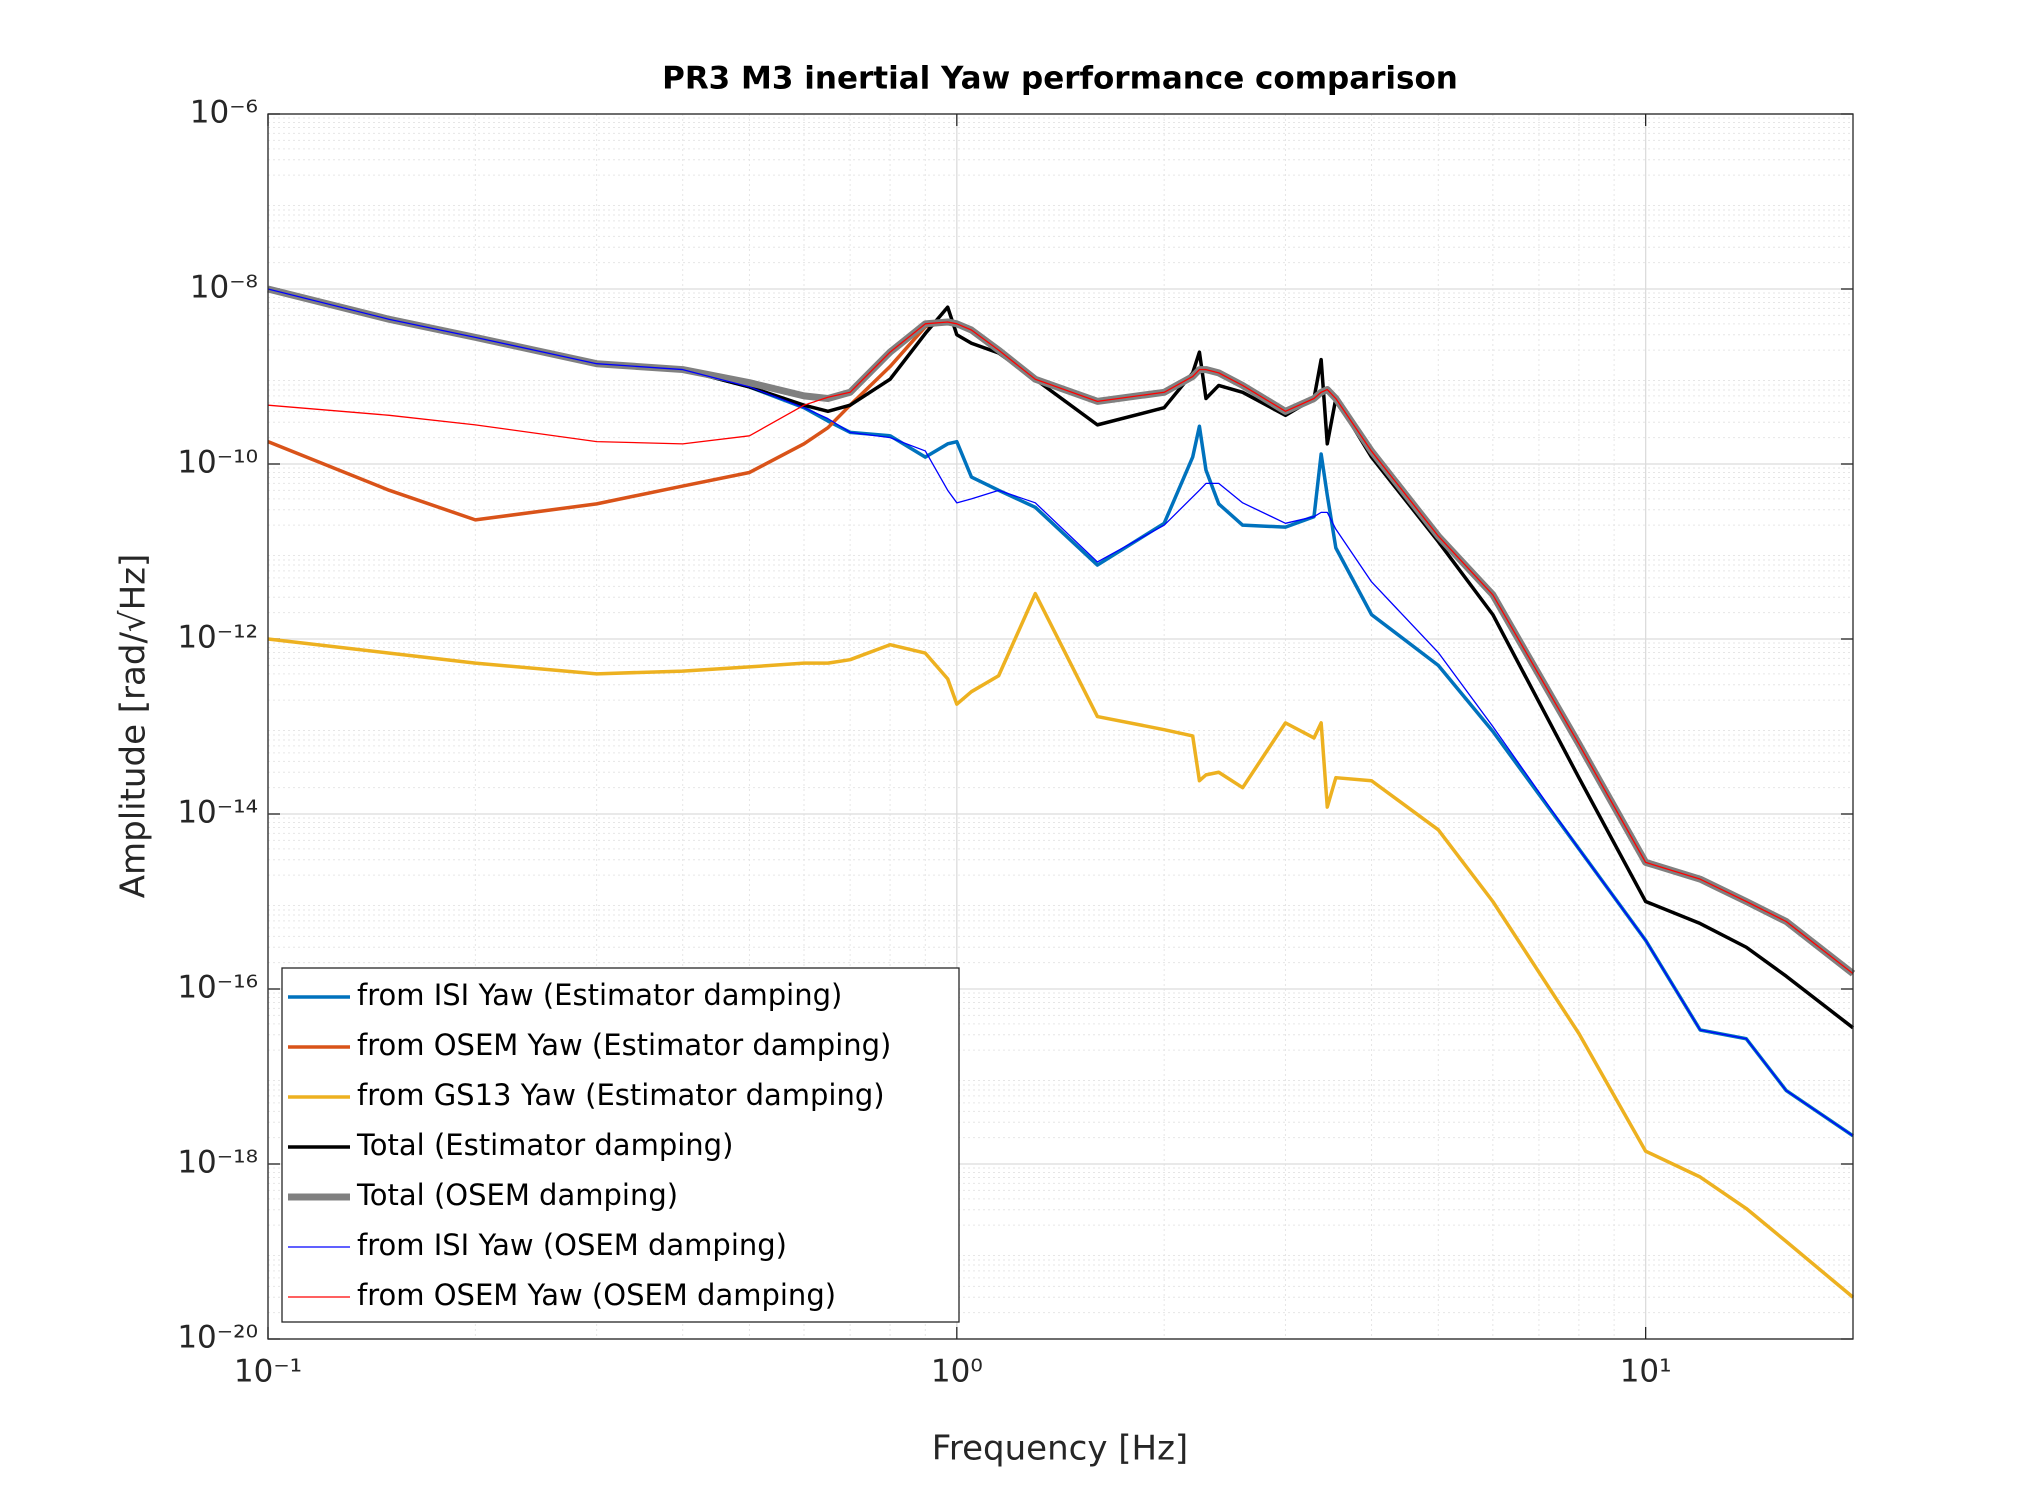  I want to click on y-tick-label: 10⁻⁶, so click(224, 113).